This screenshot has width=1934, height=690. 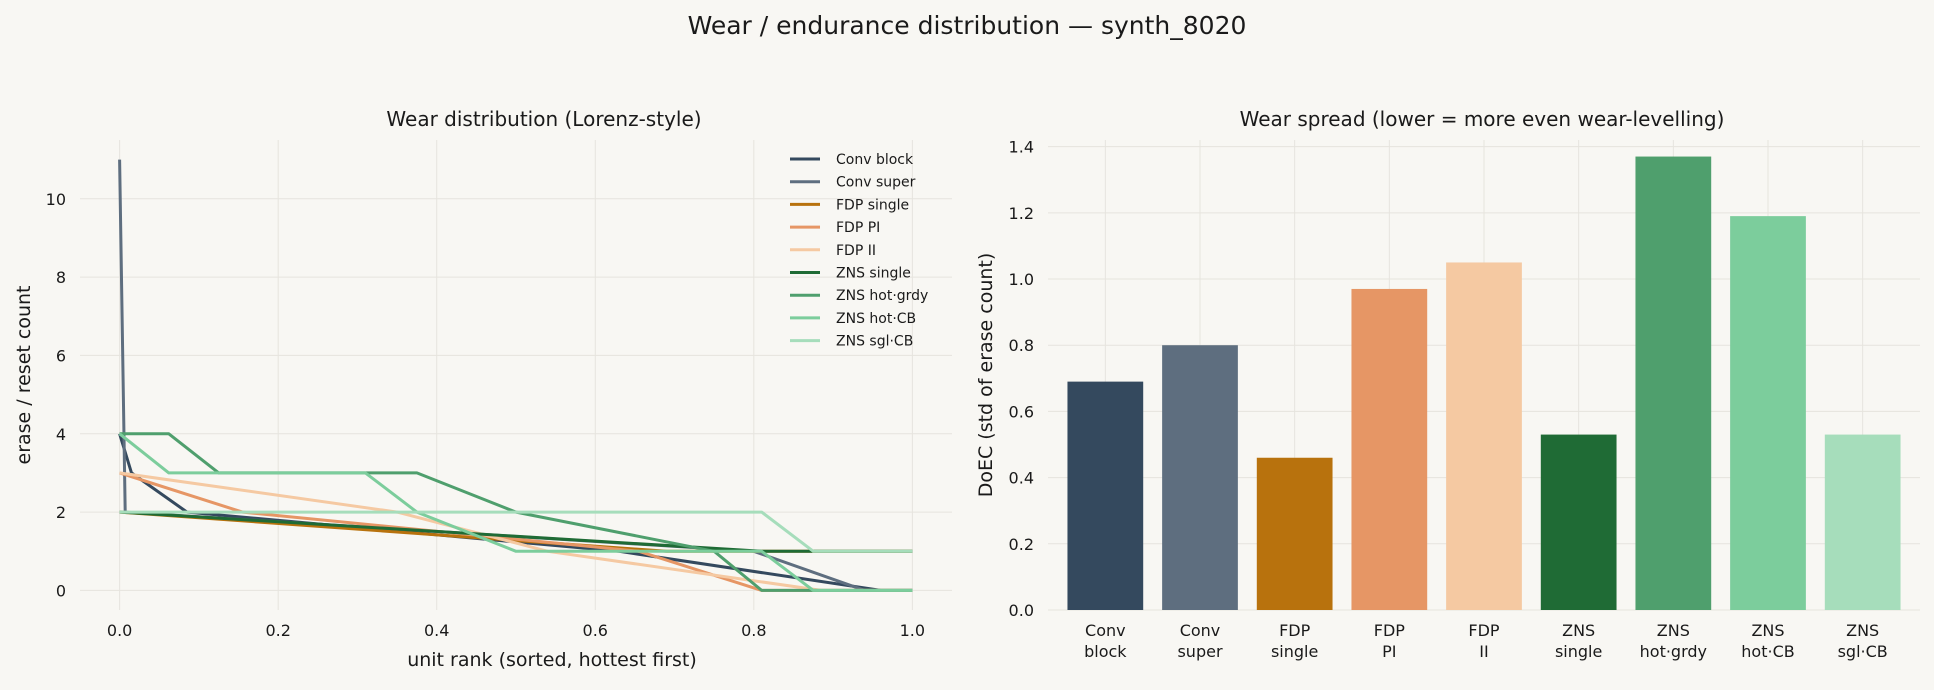 I want to click on legend-entry: FDP PI, so click(x=858, y=228).